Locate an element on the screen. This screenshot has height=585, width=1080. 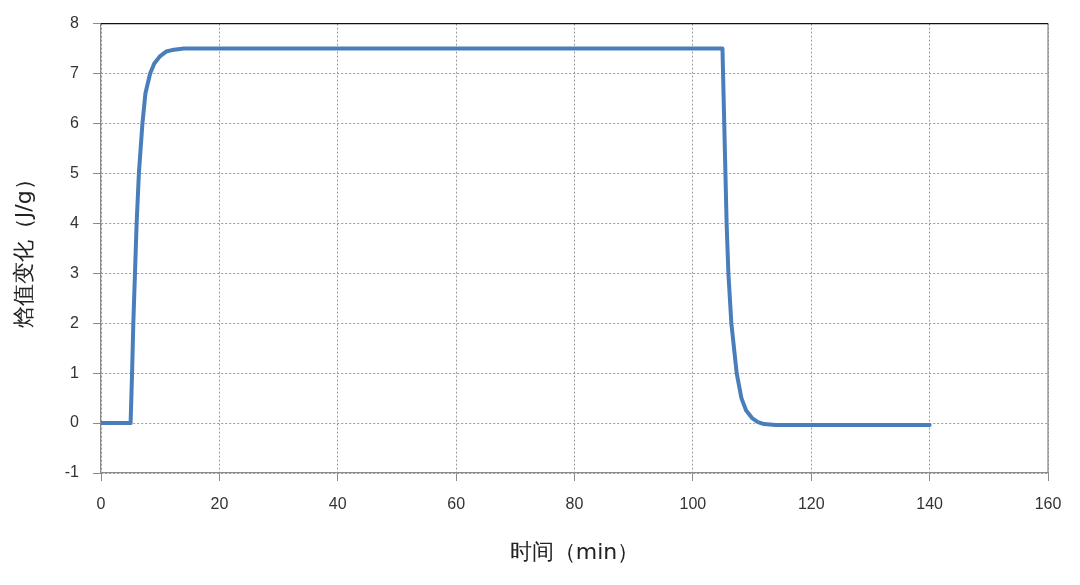
x-axis-title: 时间（min） is located at coordinates (574, 551).